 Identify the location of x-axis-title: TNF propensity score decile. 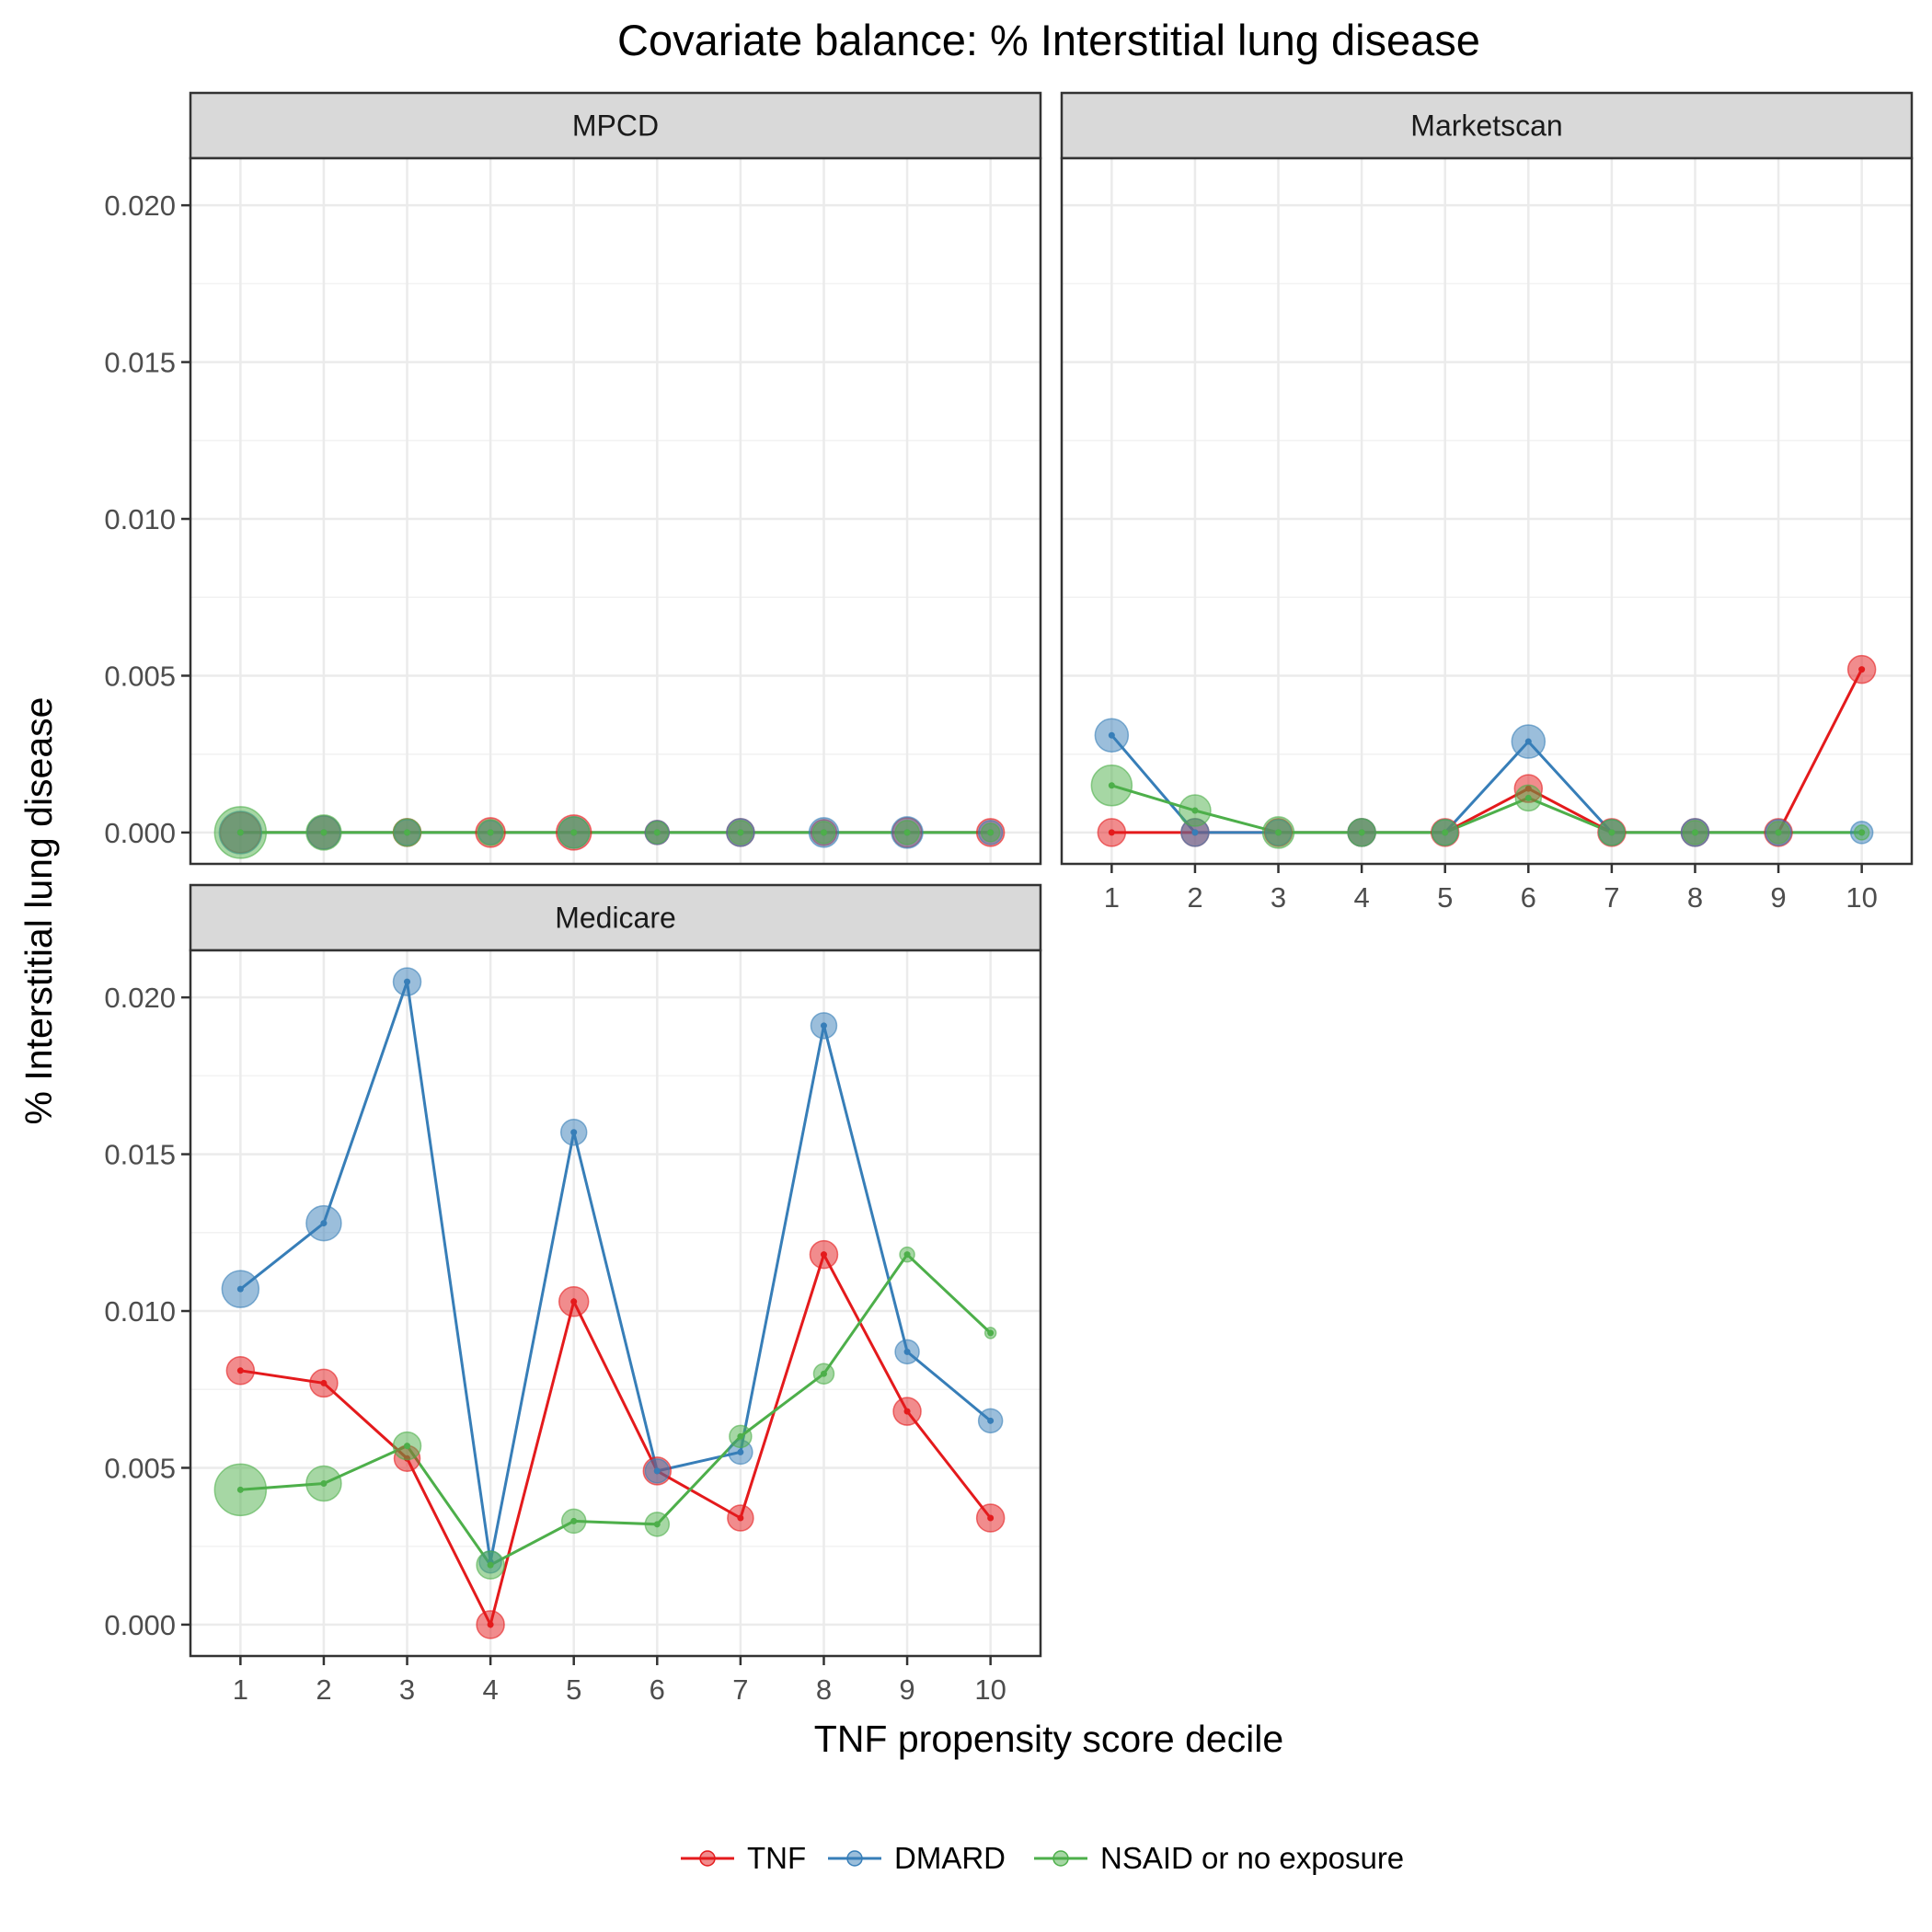
(1048, 1739).